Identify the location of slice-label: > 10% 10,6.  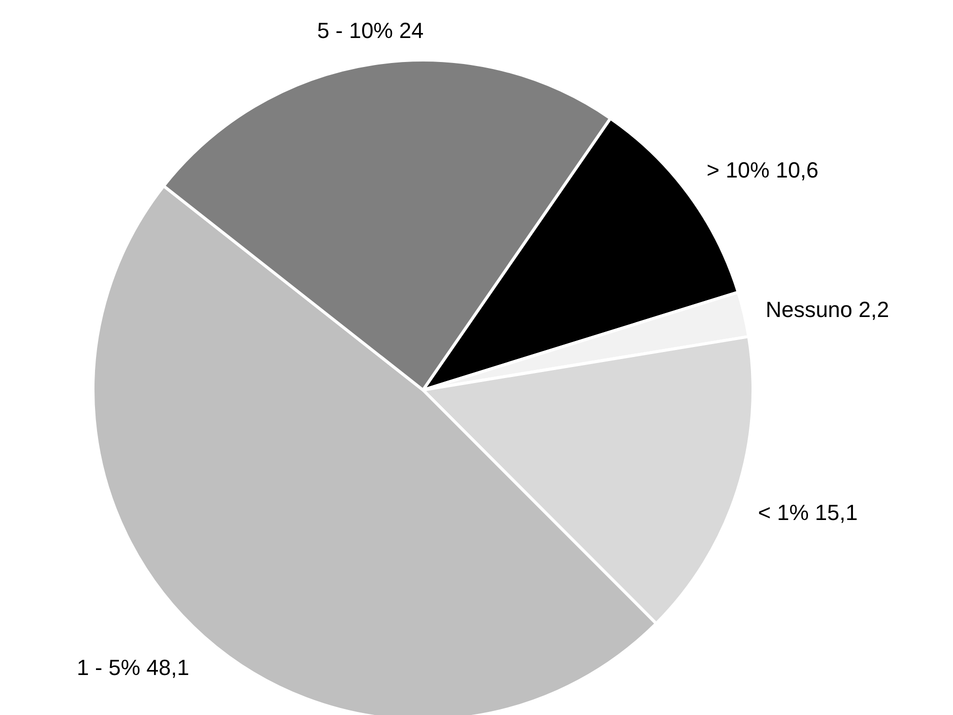
(762, 170).